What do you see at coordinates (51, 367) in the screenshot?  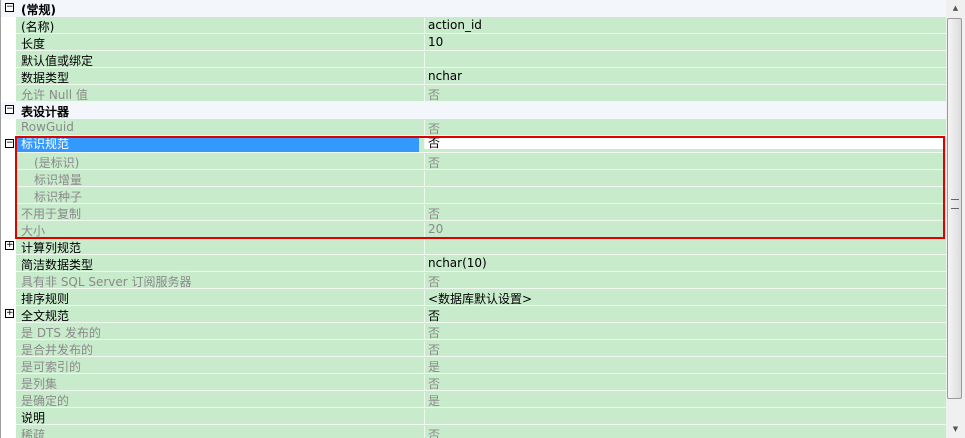 I see `property-name: 是可索引的` at bounding box center [51, 367].